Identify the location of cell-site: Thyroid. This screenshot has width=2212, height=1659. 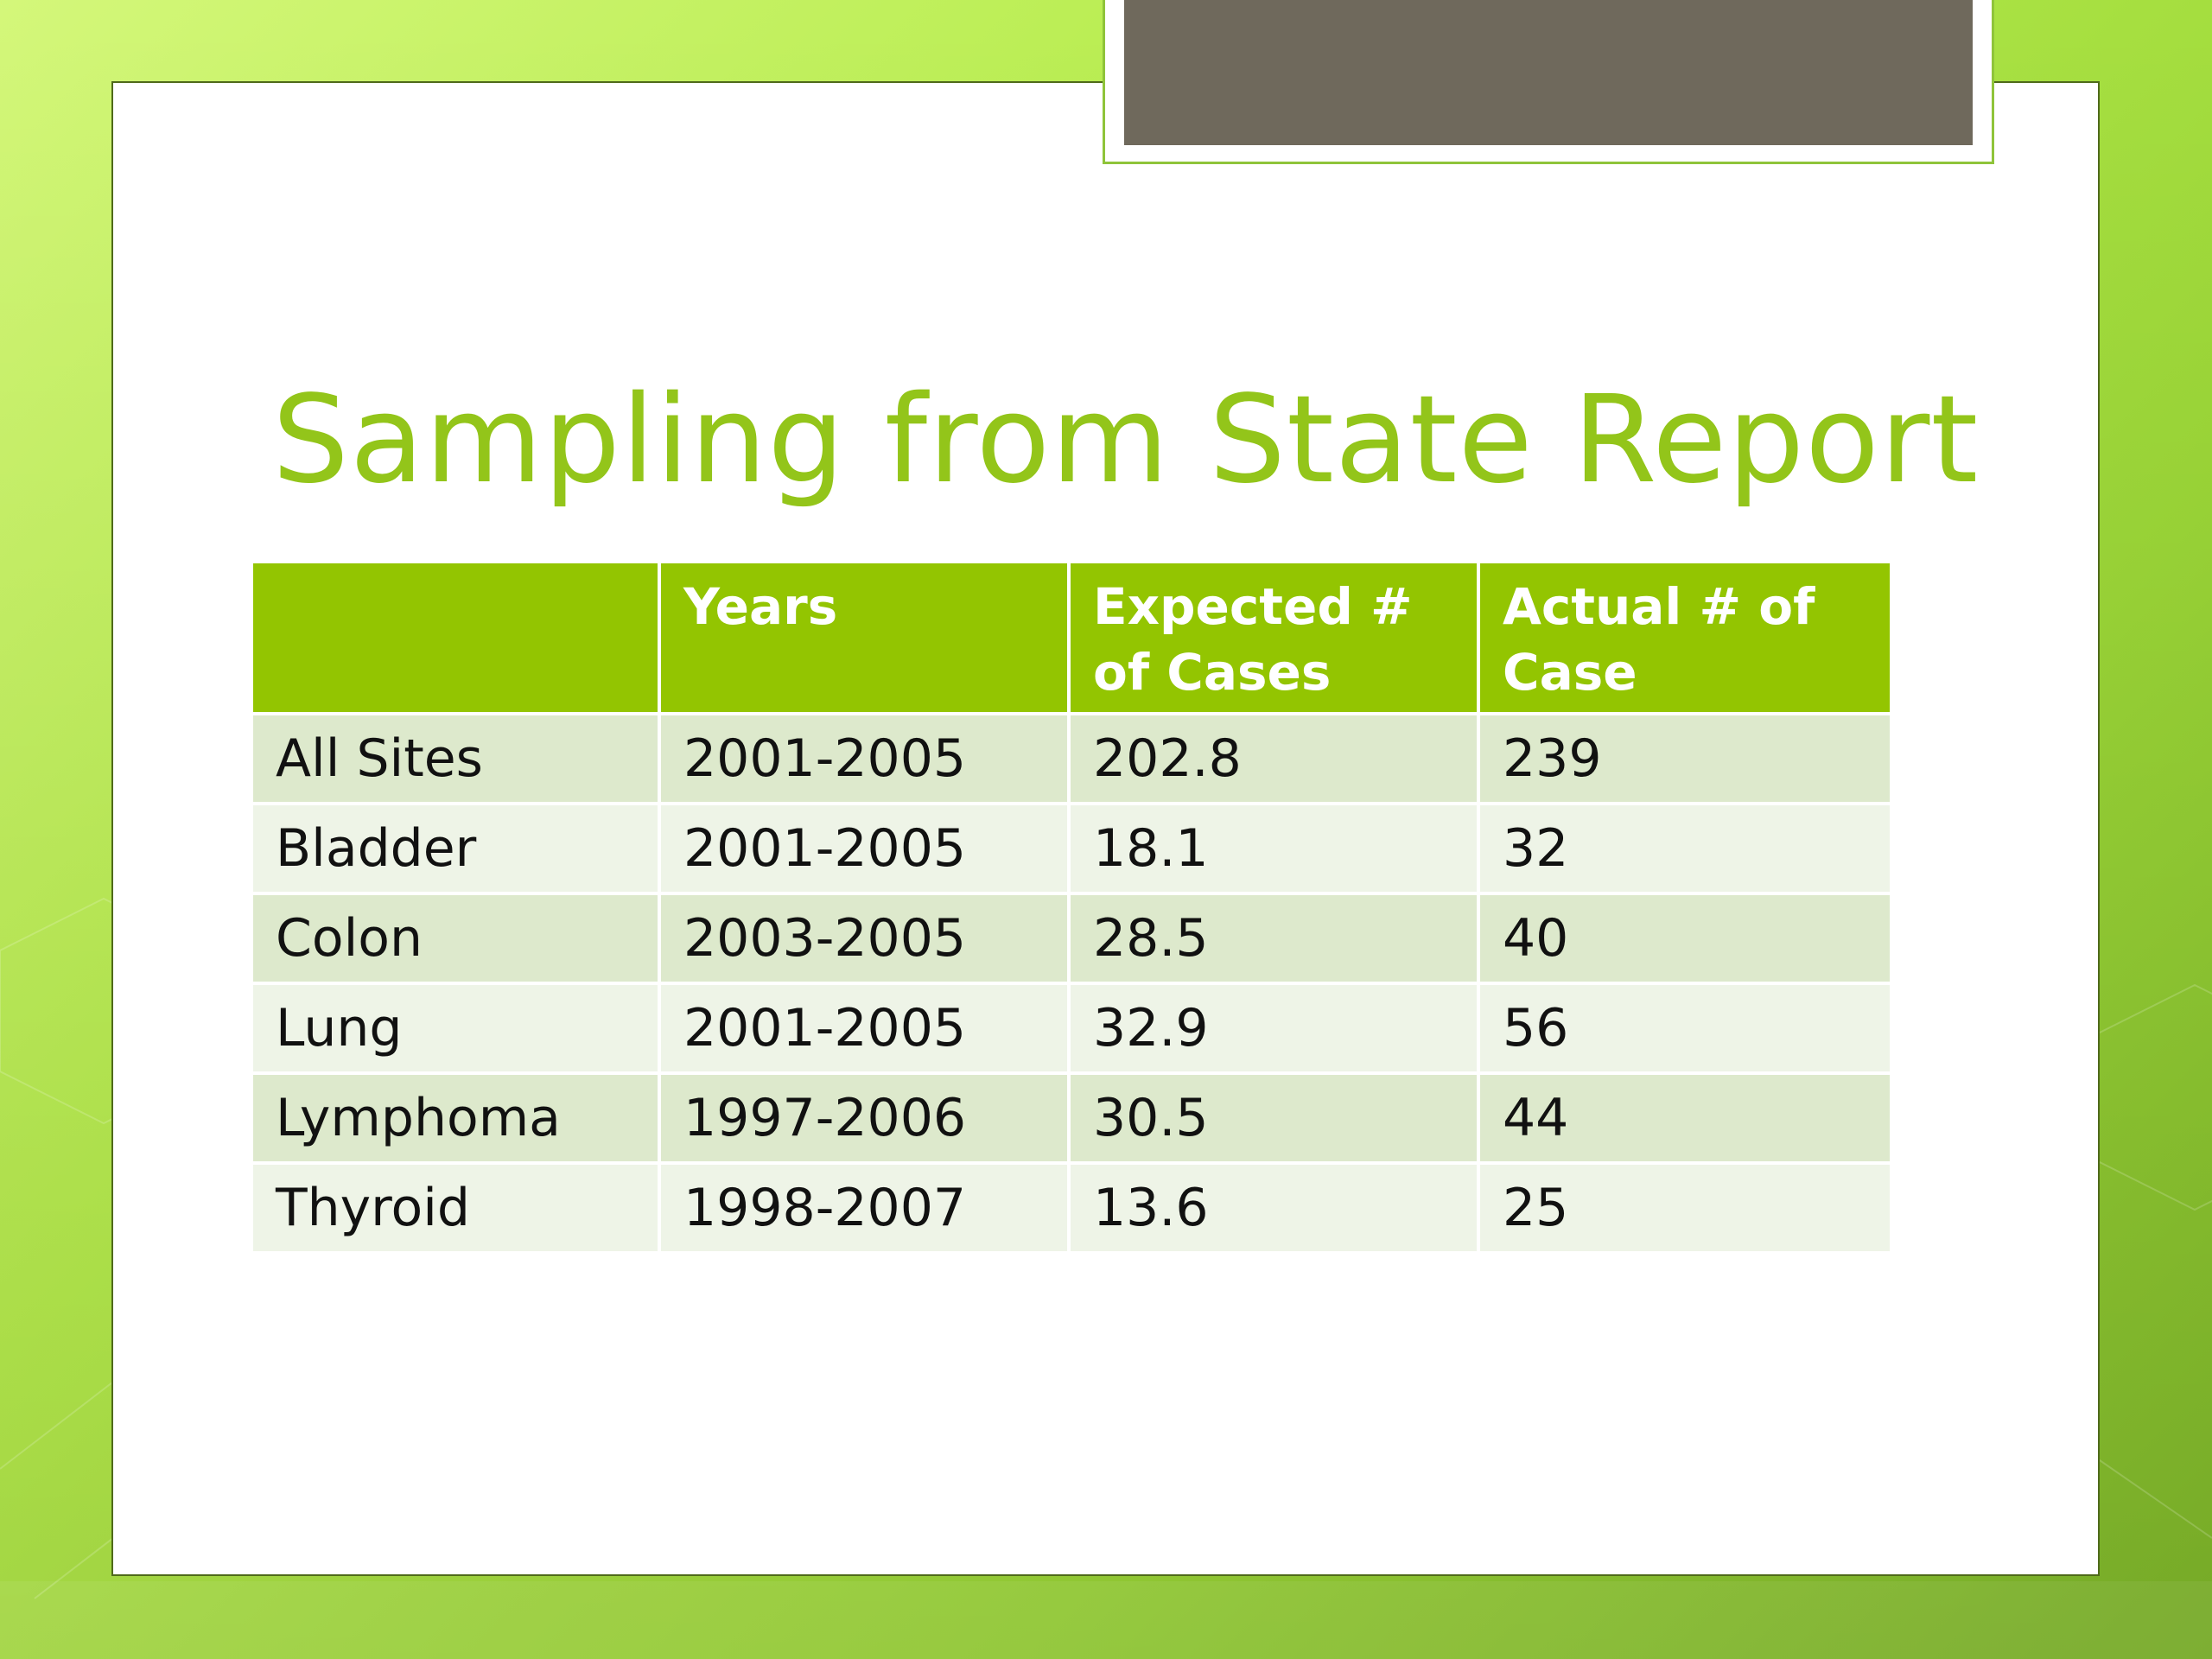
(457, 1210).